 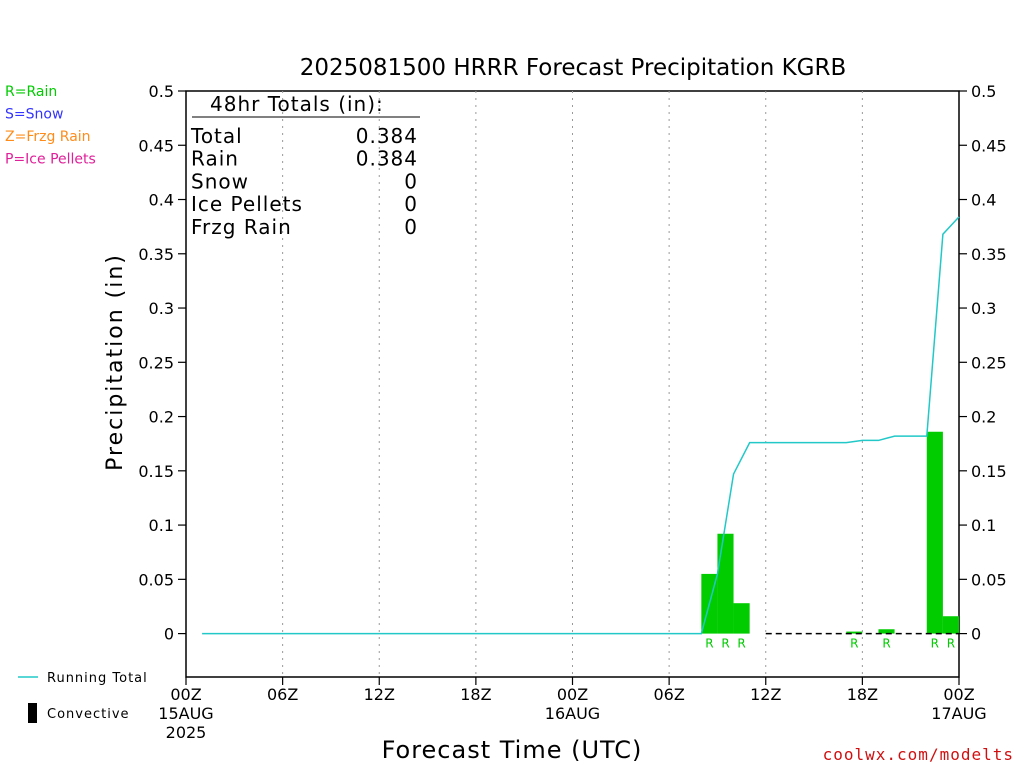 What do you see at coordinates (83, 697) in the screenshot?
I see `series-legend: Running Total Convective` at bounding box center [83, 697].